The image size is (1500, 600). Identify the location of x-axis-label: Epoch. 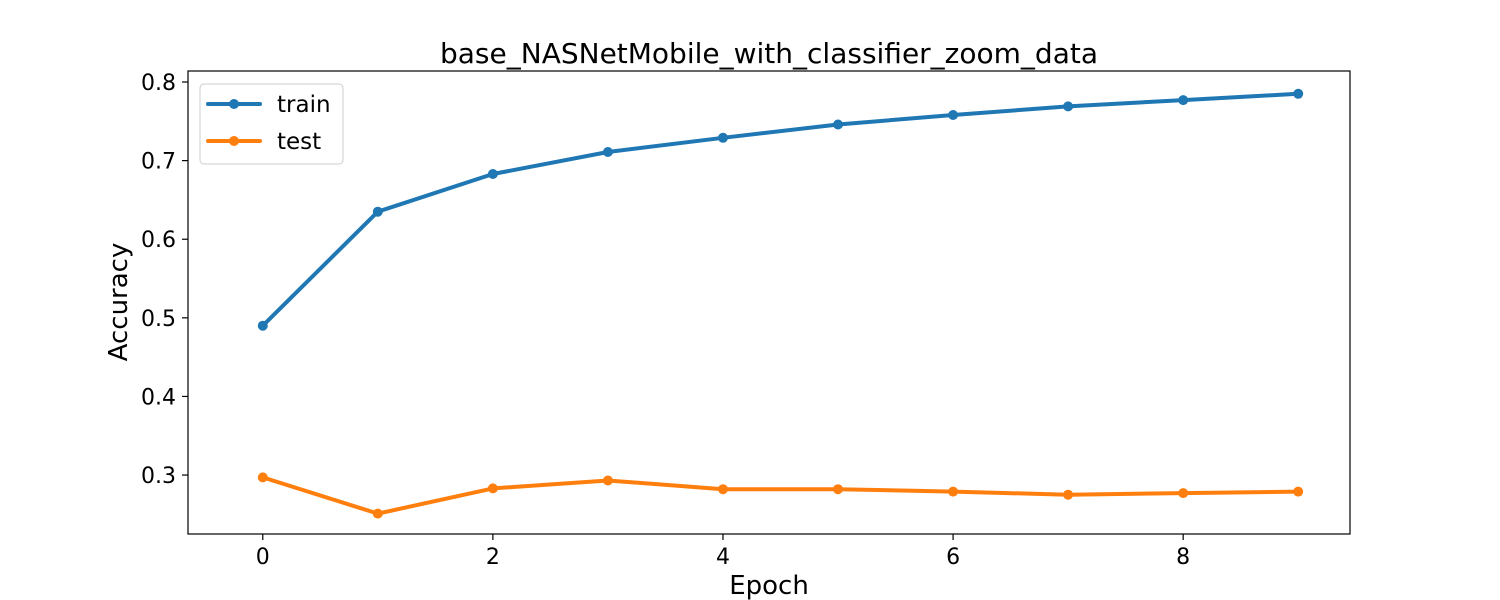
(769, 585).